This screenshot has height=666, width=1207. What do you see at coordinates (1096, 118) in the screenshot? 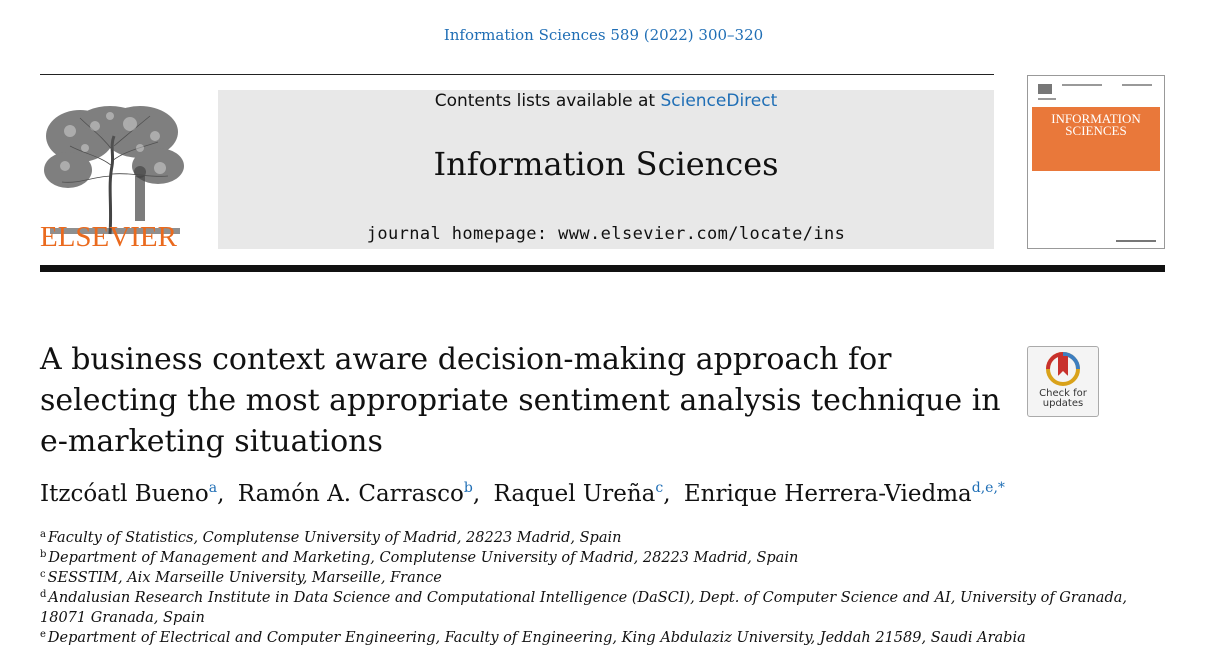
I see `cover-title-line1: INFORMATION` at bounding box center [1096, 118].